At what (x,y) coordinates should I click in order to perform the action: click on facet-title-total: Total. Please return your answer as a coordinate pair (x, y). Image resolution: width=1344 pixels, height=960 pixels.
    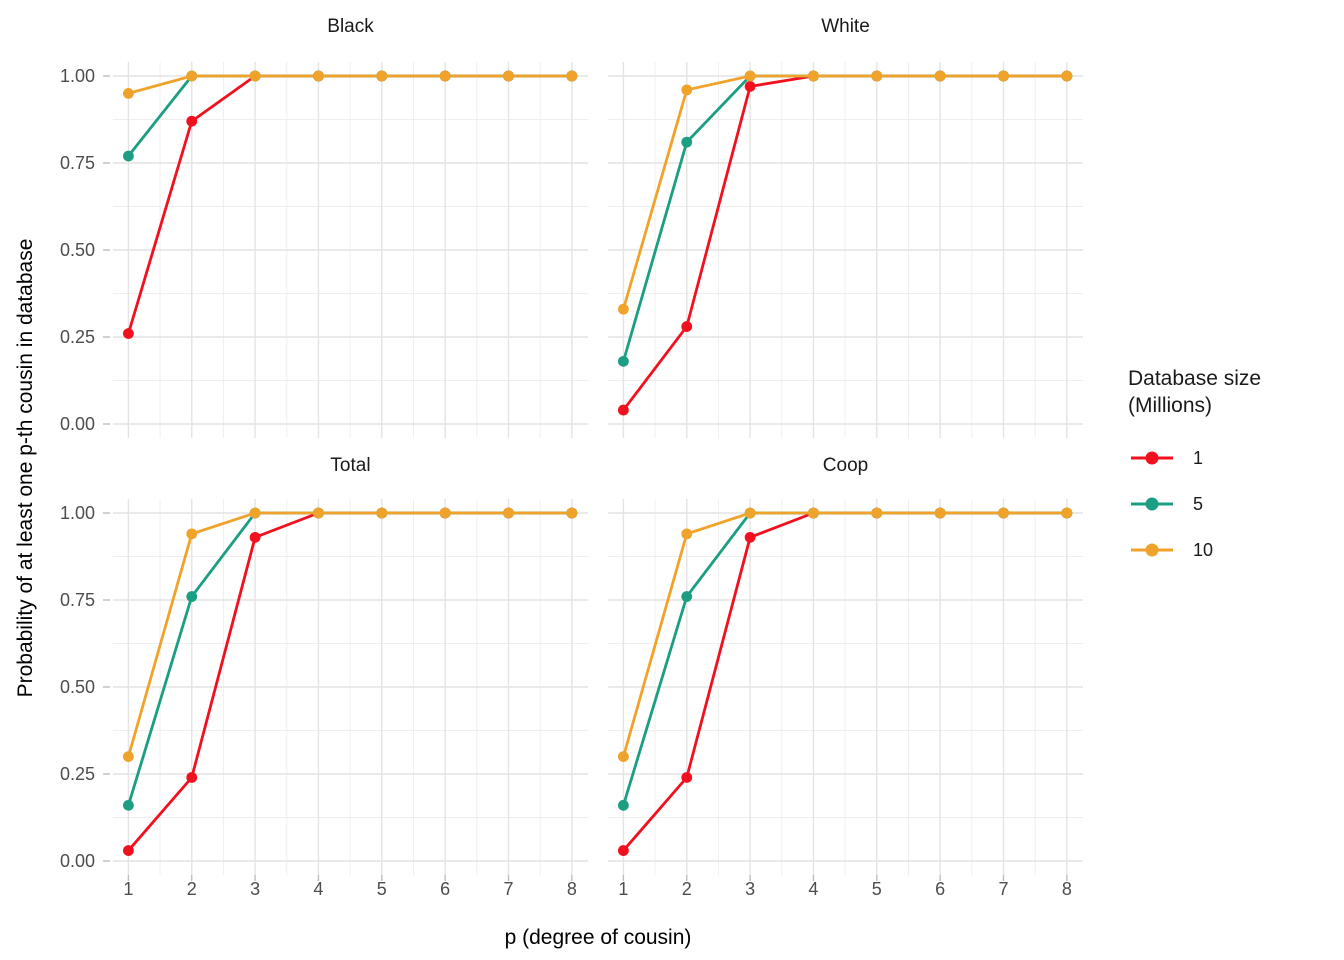
    Looking at the image, I should click on (350, 465).